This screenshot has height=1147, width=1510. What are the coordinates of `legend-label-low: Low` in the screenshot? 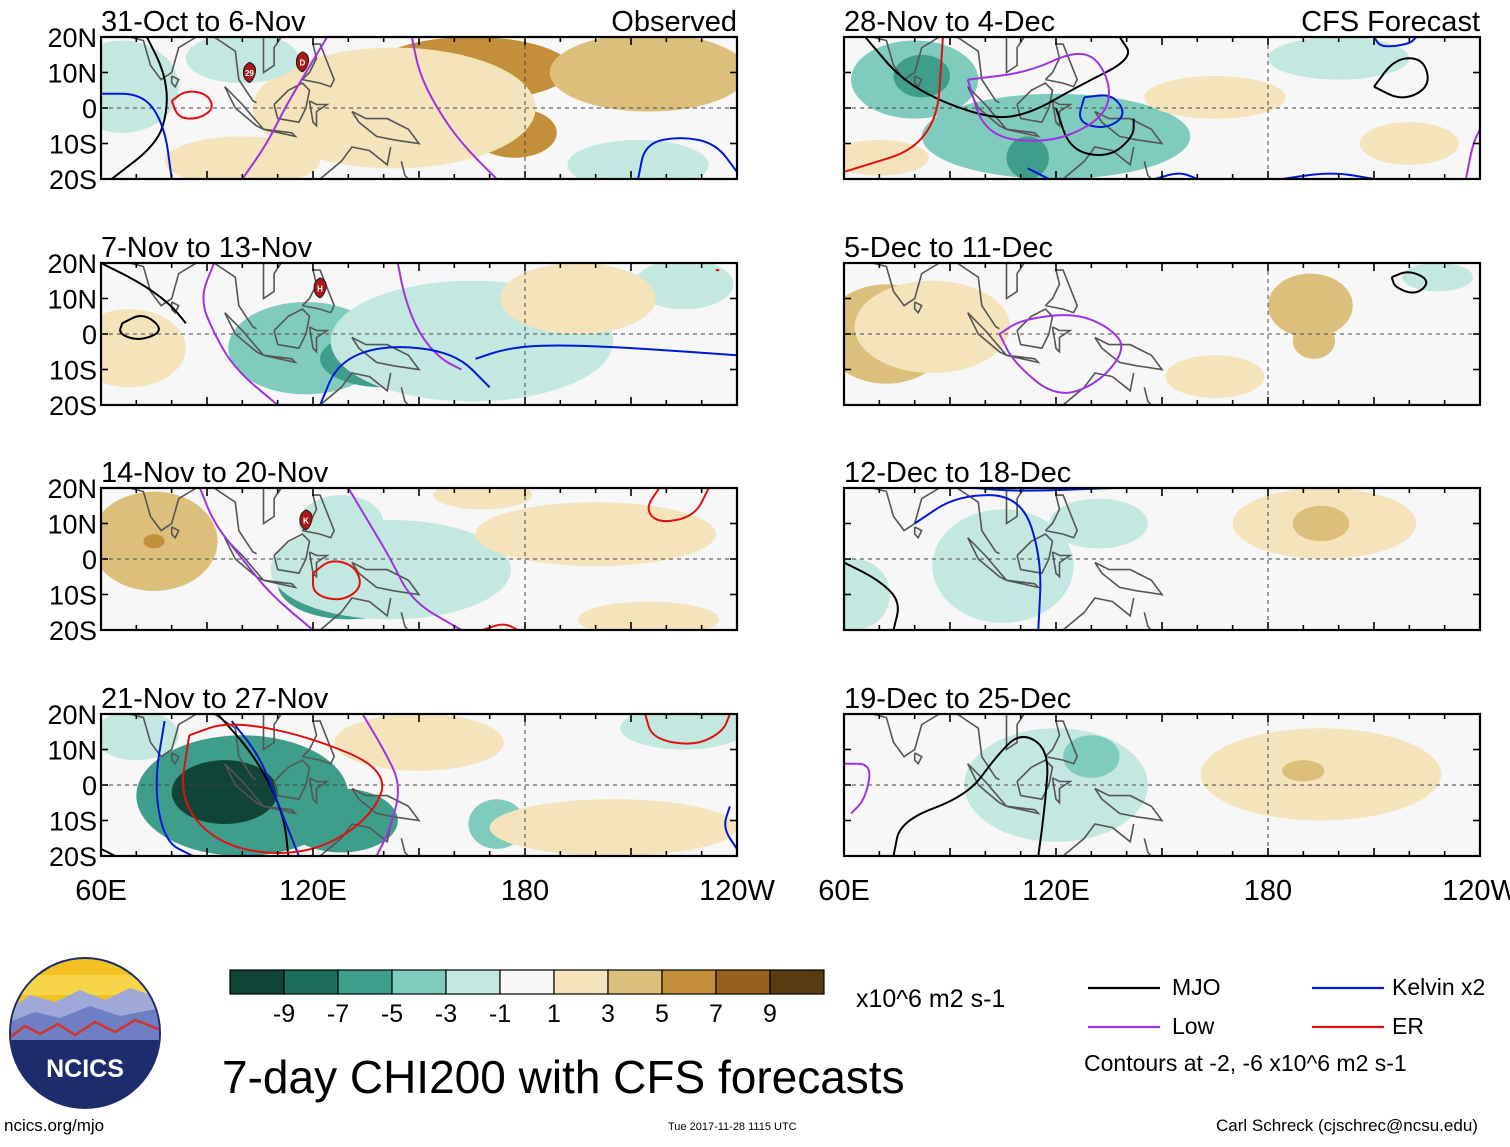 It's located at (1193, 1026).